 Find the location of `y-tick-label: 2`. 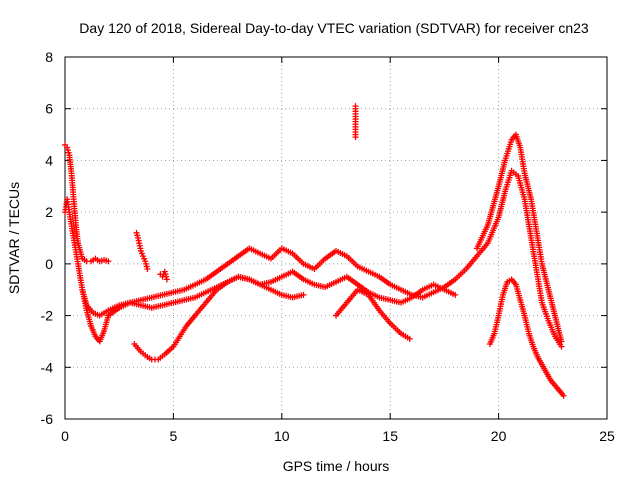

y-tick-label: 2 is located at coordinates (49, 212).